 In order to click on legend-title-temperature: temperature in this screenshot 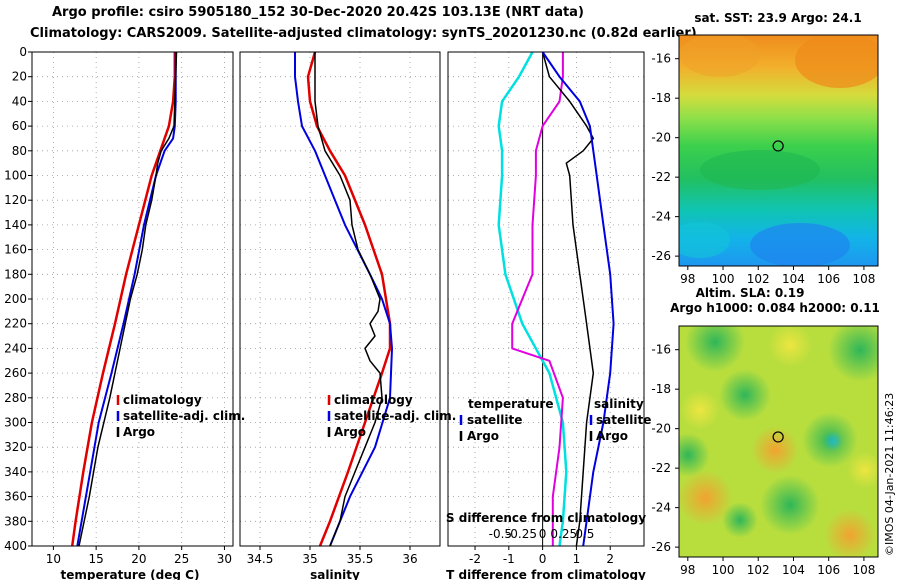, I will do `click(510, 404)`.